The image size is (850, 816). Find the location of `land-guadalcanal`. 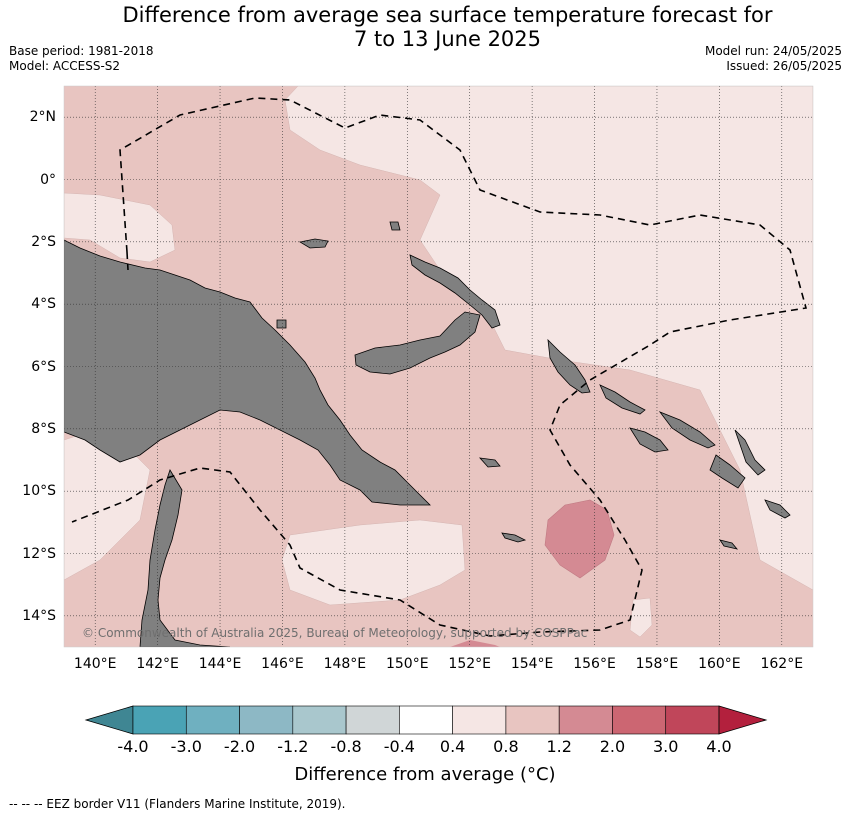

land-guadalcanal is located at coordinates (649, 440).